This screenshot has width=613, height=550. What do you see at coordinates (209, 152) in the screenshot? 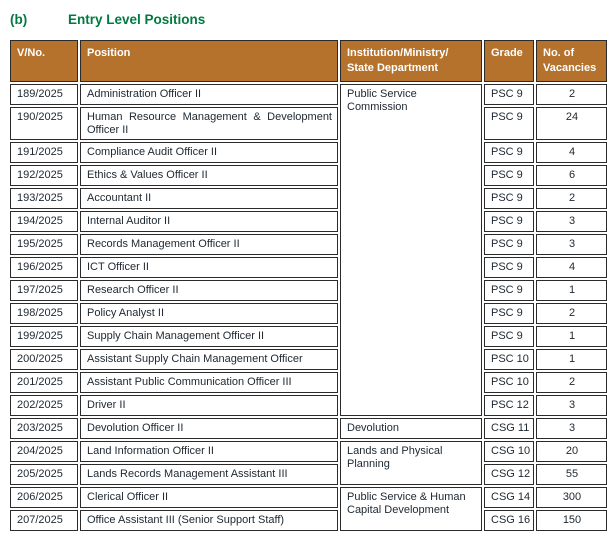
I see `cell-position: Compliance Audit Officer II` at bounding box center [209, 152].